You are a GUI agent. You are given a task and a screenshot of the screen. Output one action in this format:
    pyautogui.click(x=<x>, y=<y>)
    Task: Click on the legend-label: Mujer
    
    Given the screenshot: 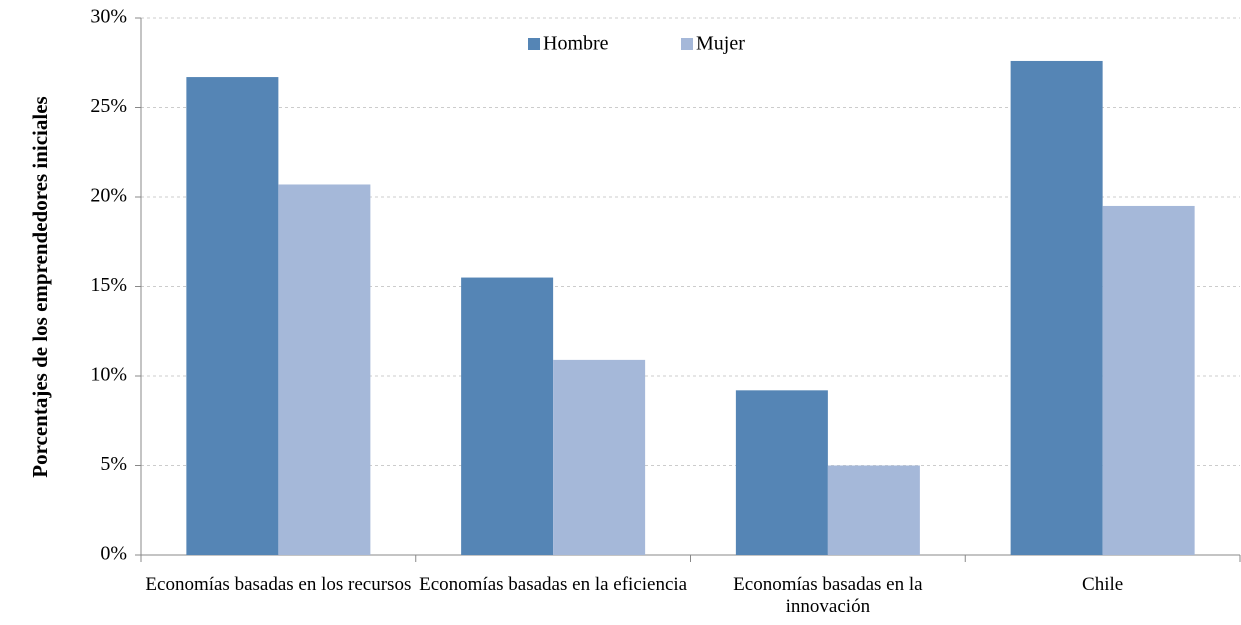 What is the action you would take?
    pyautogui.click(x=720, y=44)
    